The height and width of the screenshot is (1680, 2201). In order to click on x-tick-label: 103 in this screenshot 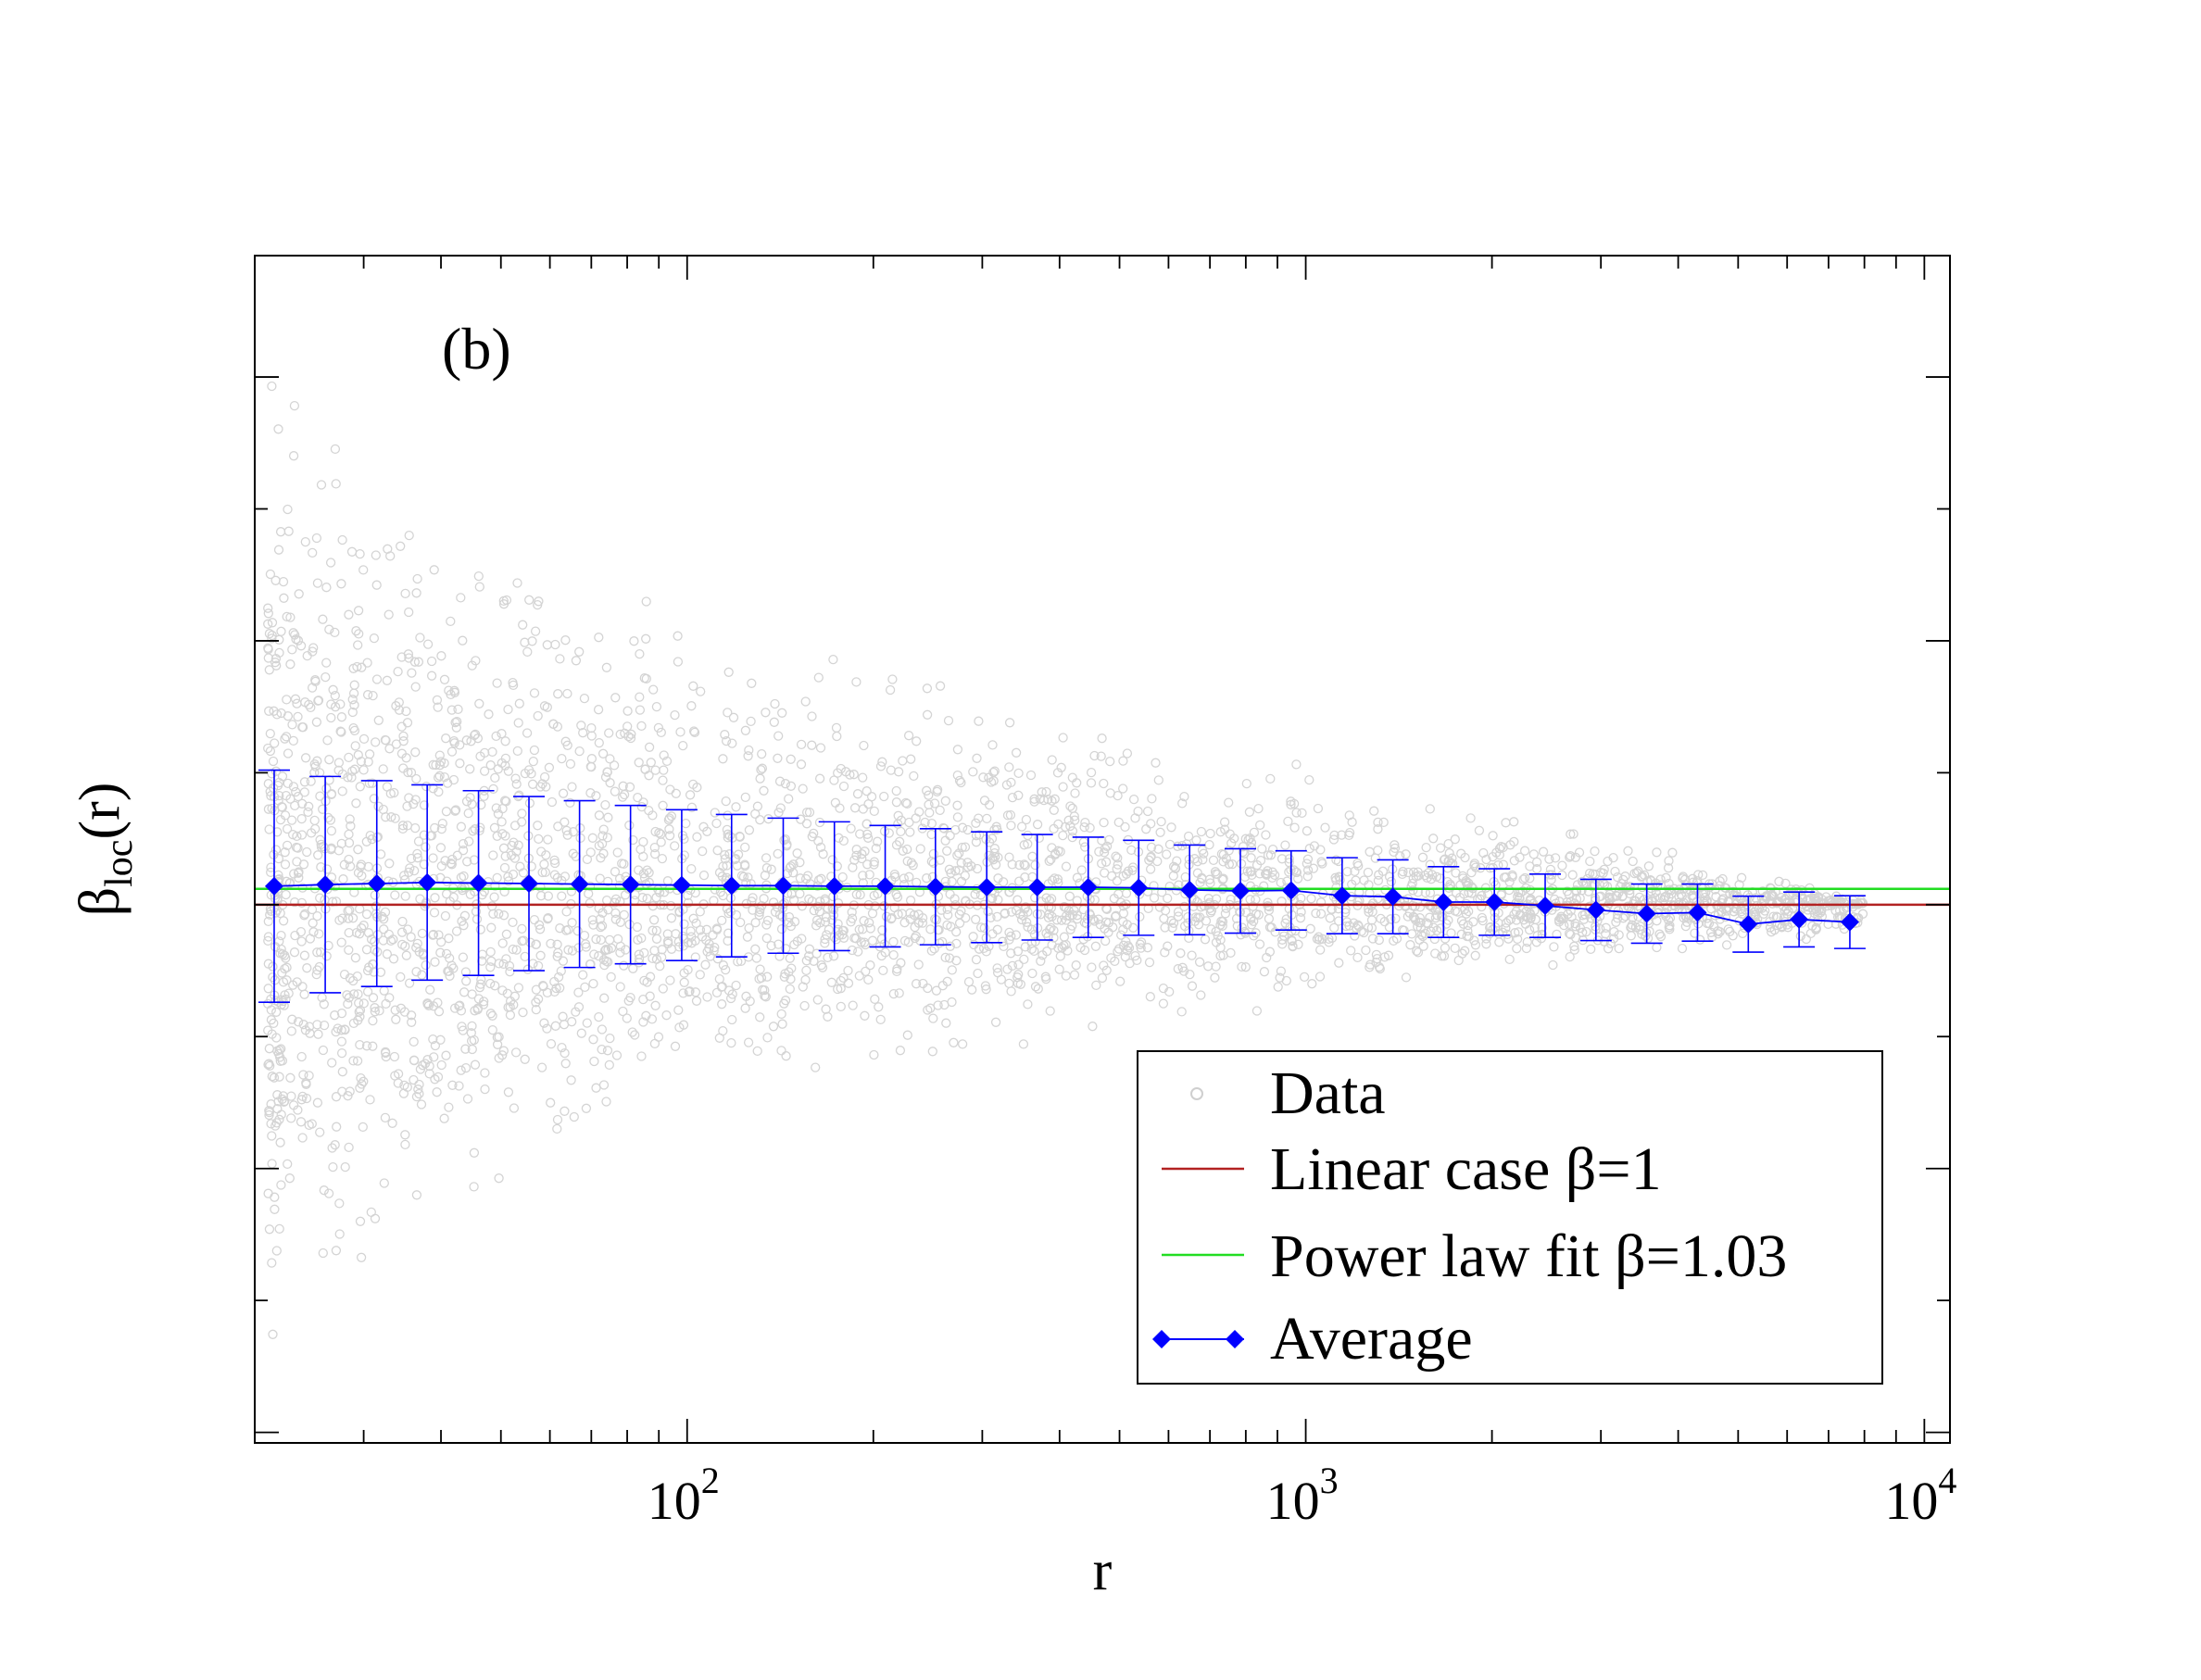, I will do `click(1302, 1495)`.